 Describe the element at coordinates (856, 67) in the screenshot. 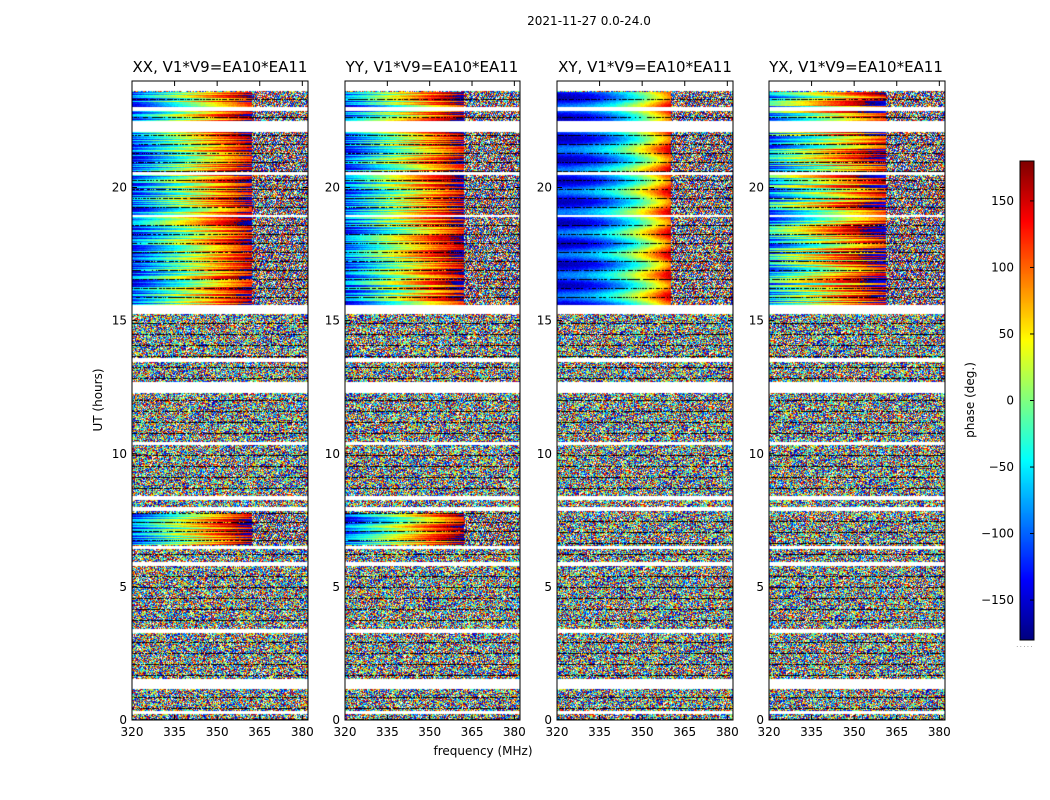

I see `panel-title-yx: YX, V1*V9=EA10*EA11` at that location.